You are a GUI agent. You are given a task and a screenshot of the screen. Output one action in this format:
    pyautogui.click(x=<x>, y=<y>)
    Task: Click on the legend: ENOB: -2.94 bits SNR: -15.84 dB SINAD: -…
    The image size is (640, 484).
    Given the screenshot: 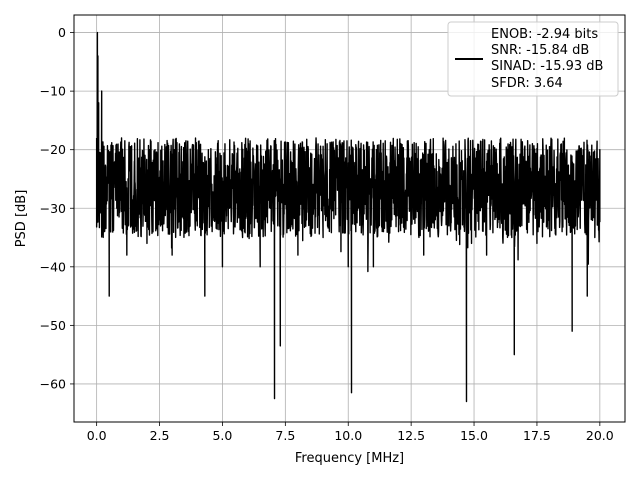 What is the action you would take?
    pyautogui.click(x=533, y=59)
    